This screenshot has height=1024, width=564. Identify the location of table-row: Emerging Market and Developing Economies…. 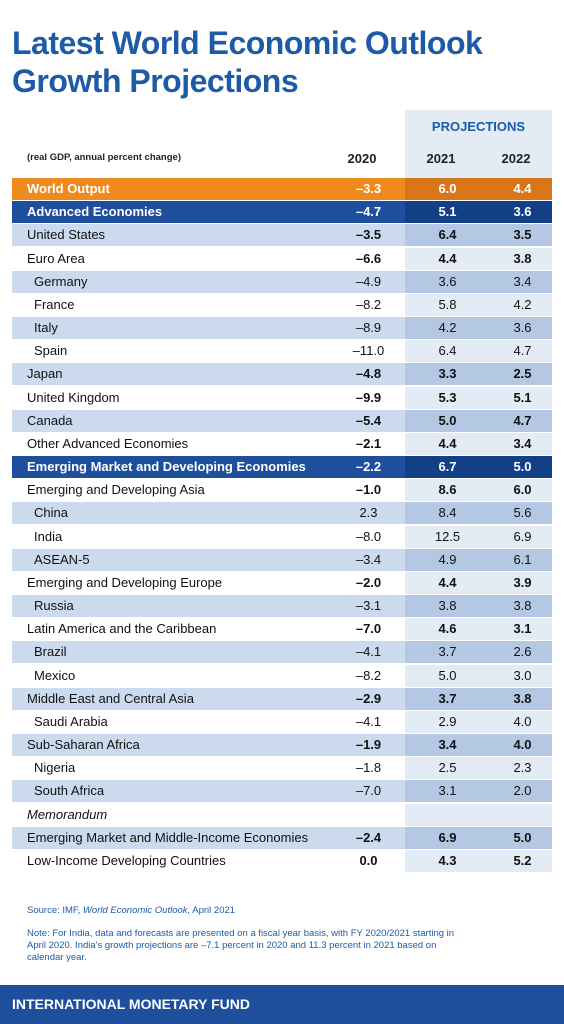
(282, 468).